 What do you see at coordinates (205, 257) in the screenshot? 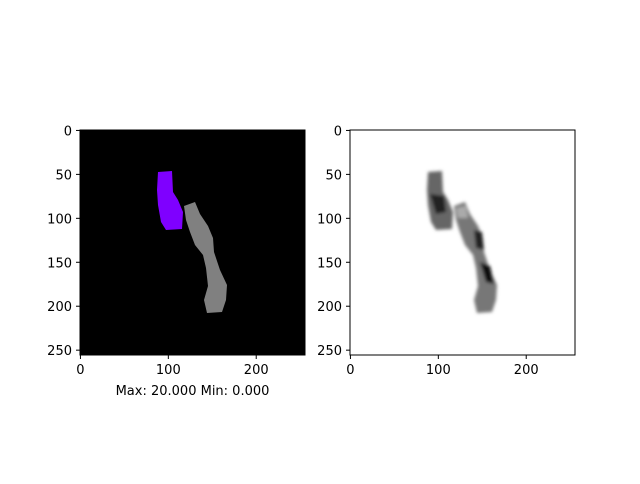
I see `gray-region` at bounding box center [205, 257].